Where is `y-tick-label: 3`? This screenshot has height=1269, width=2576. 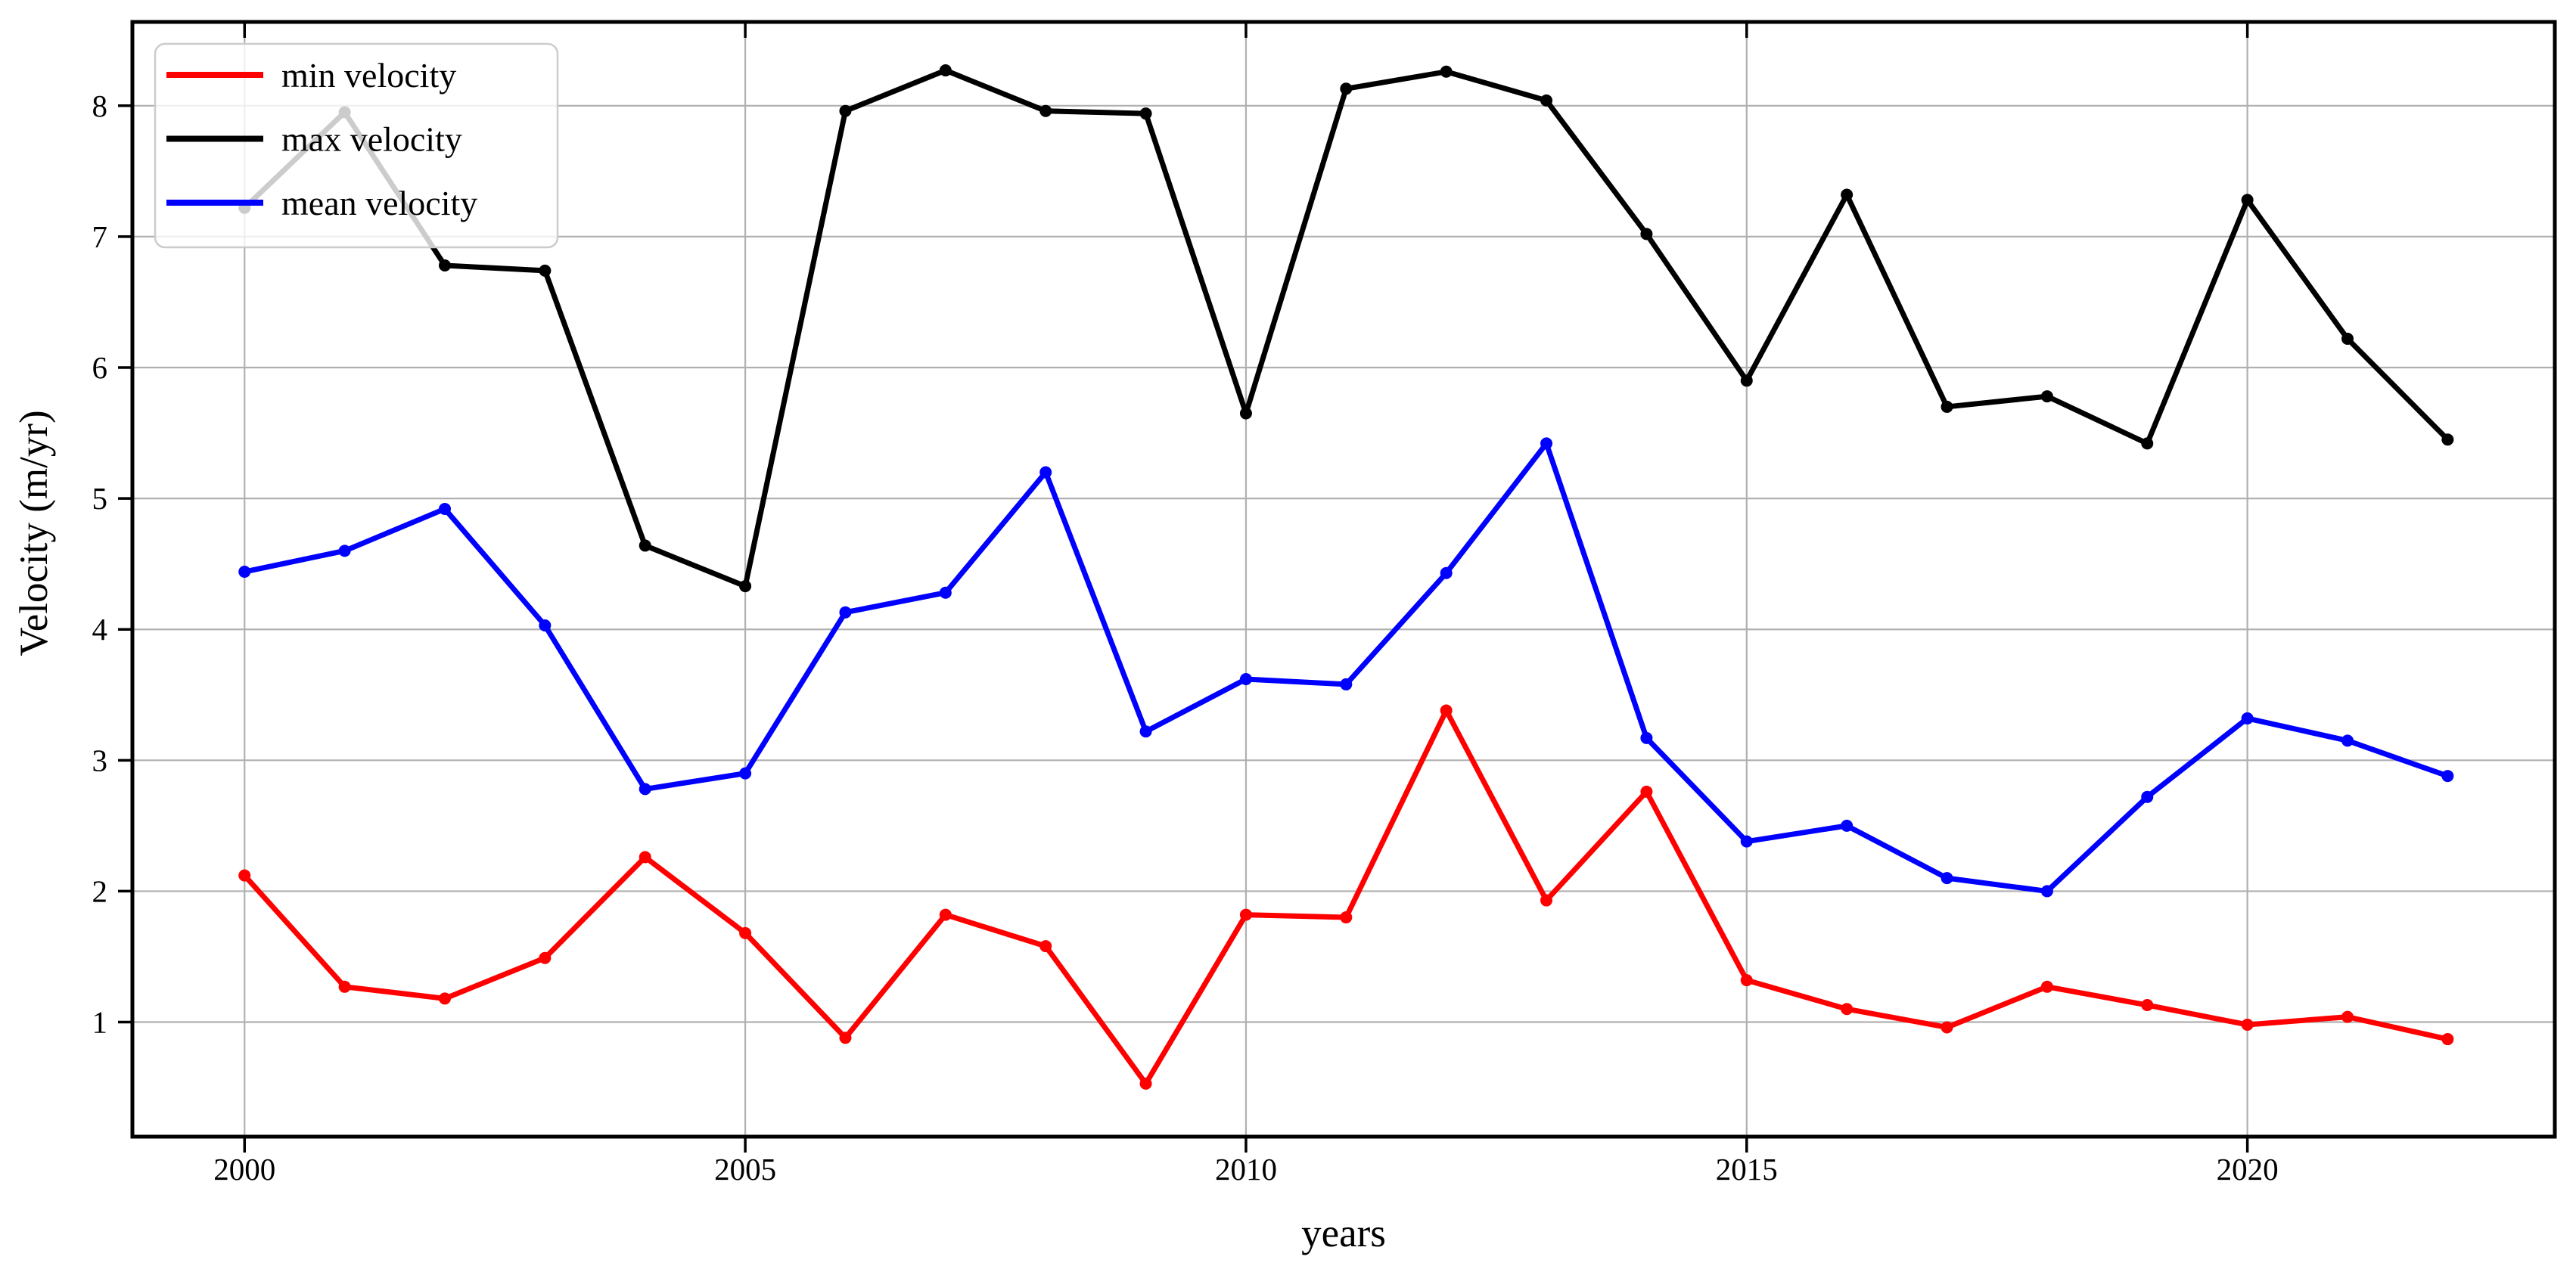
y-tick-label: 3 is located at coordinates (100, 760).